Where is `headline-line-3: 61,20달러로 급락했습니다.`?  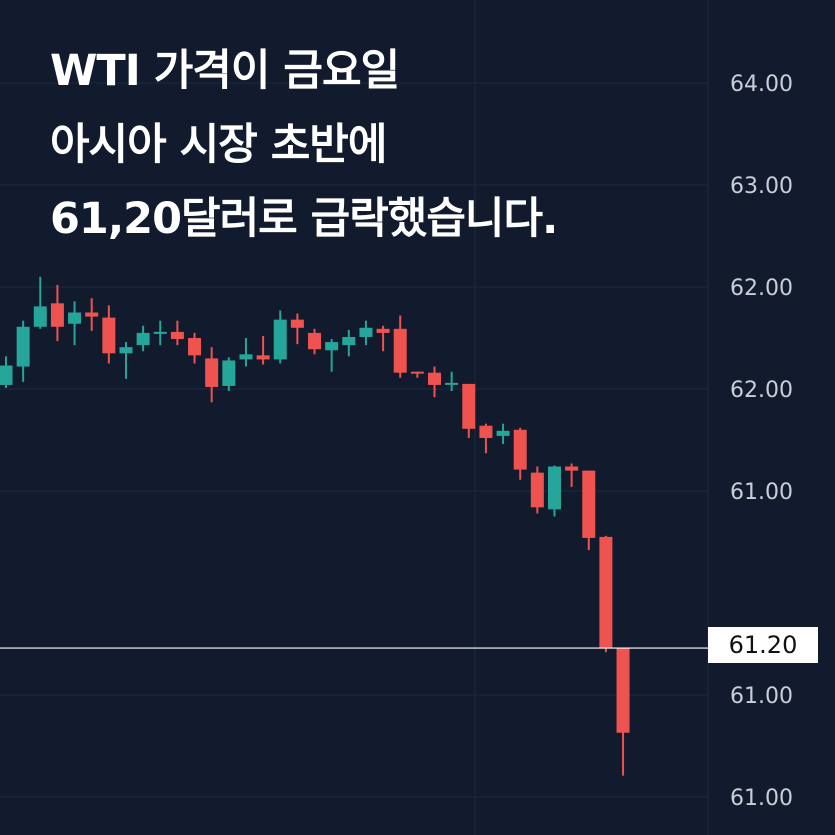 headline-line-3: 61,20달러로 급락했습니다. is located at coordinates (304, 219).